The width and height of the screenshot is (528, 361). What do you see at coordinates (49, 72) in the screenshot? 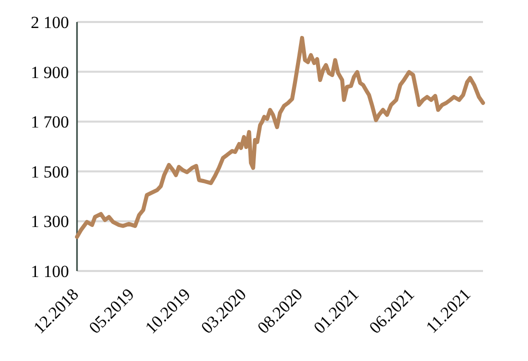
I see `y-tick-label: 1 900` at bounding box center [49, 72].